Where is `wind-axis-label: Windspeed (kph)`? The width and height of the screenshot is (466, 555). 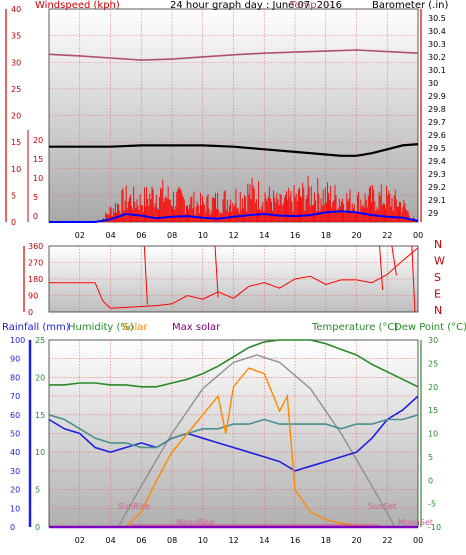 wind-axis-label: Windspeed (kph) is located at coordinates (77, 5).